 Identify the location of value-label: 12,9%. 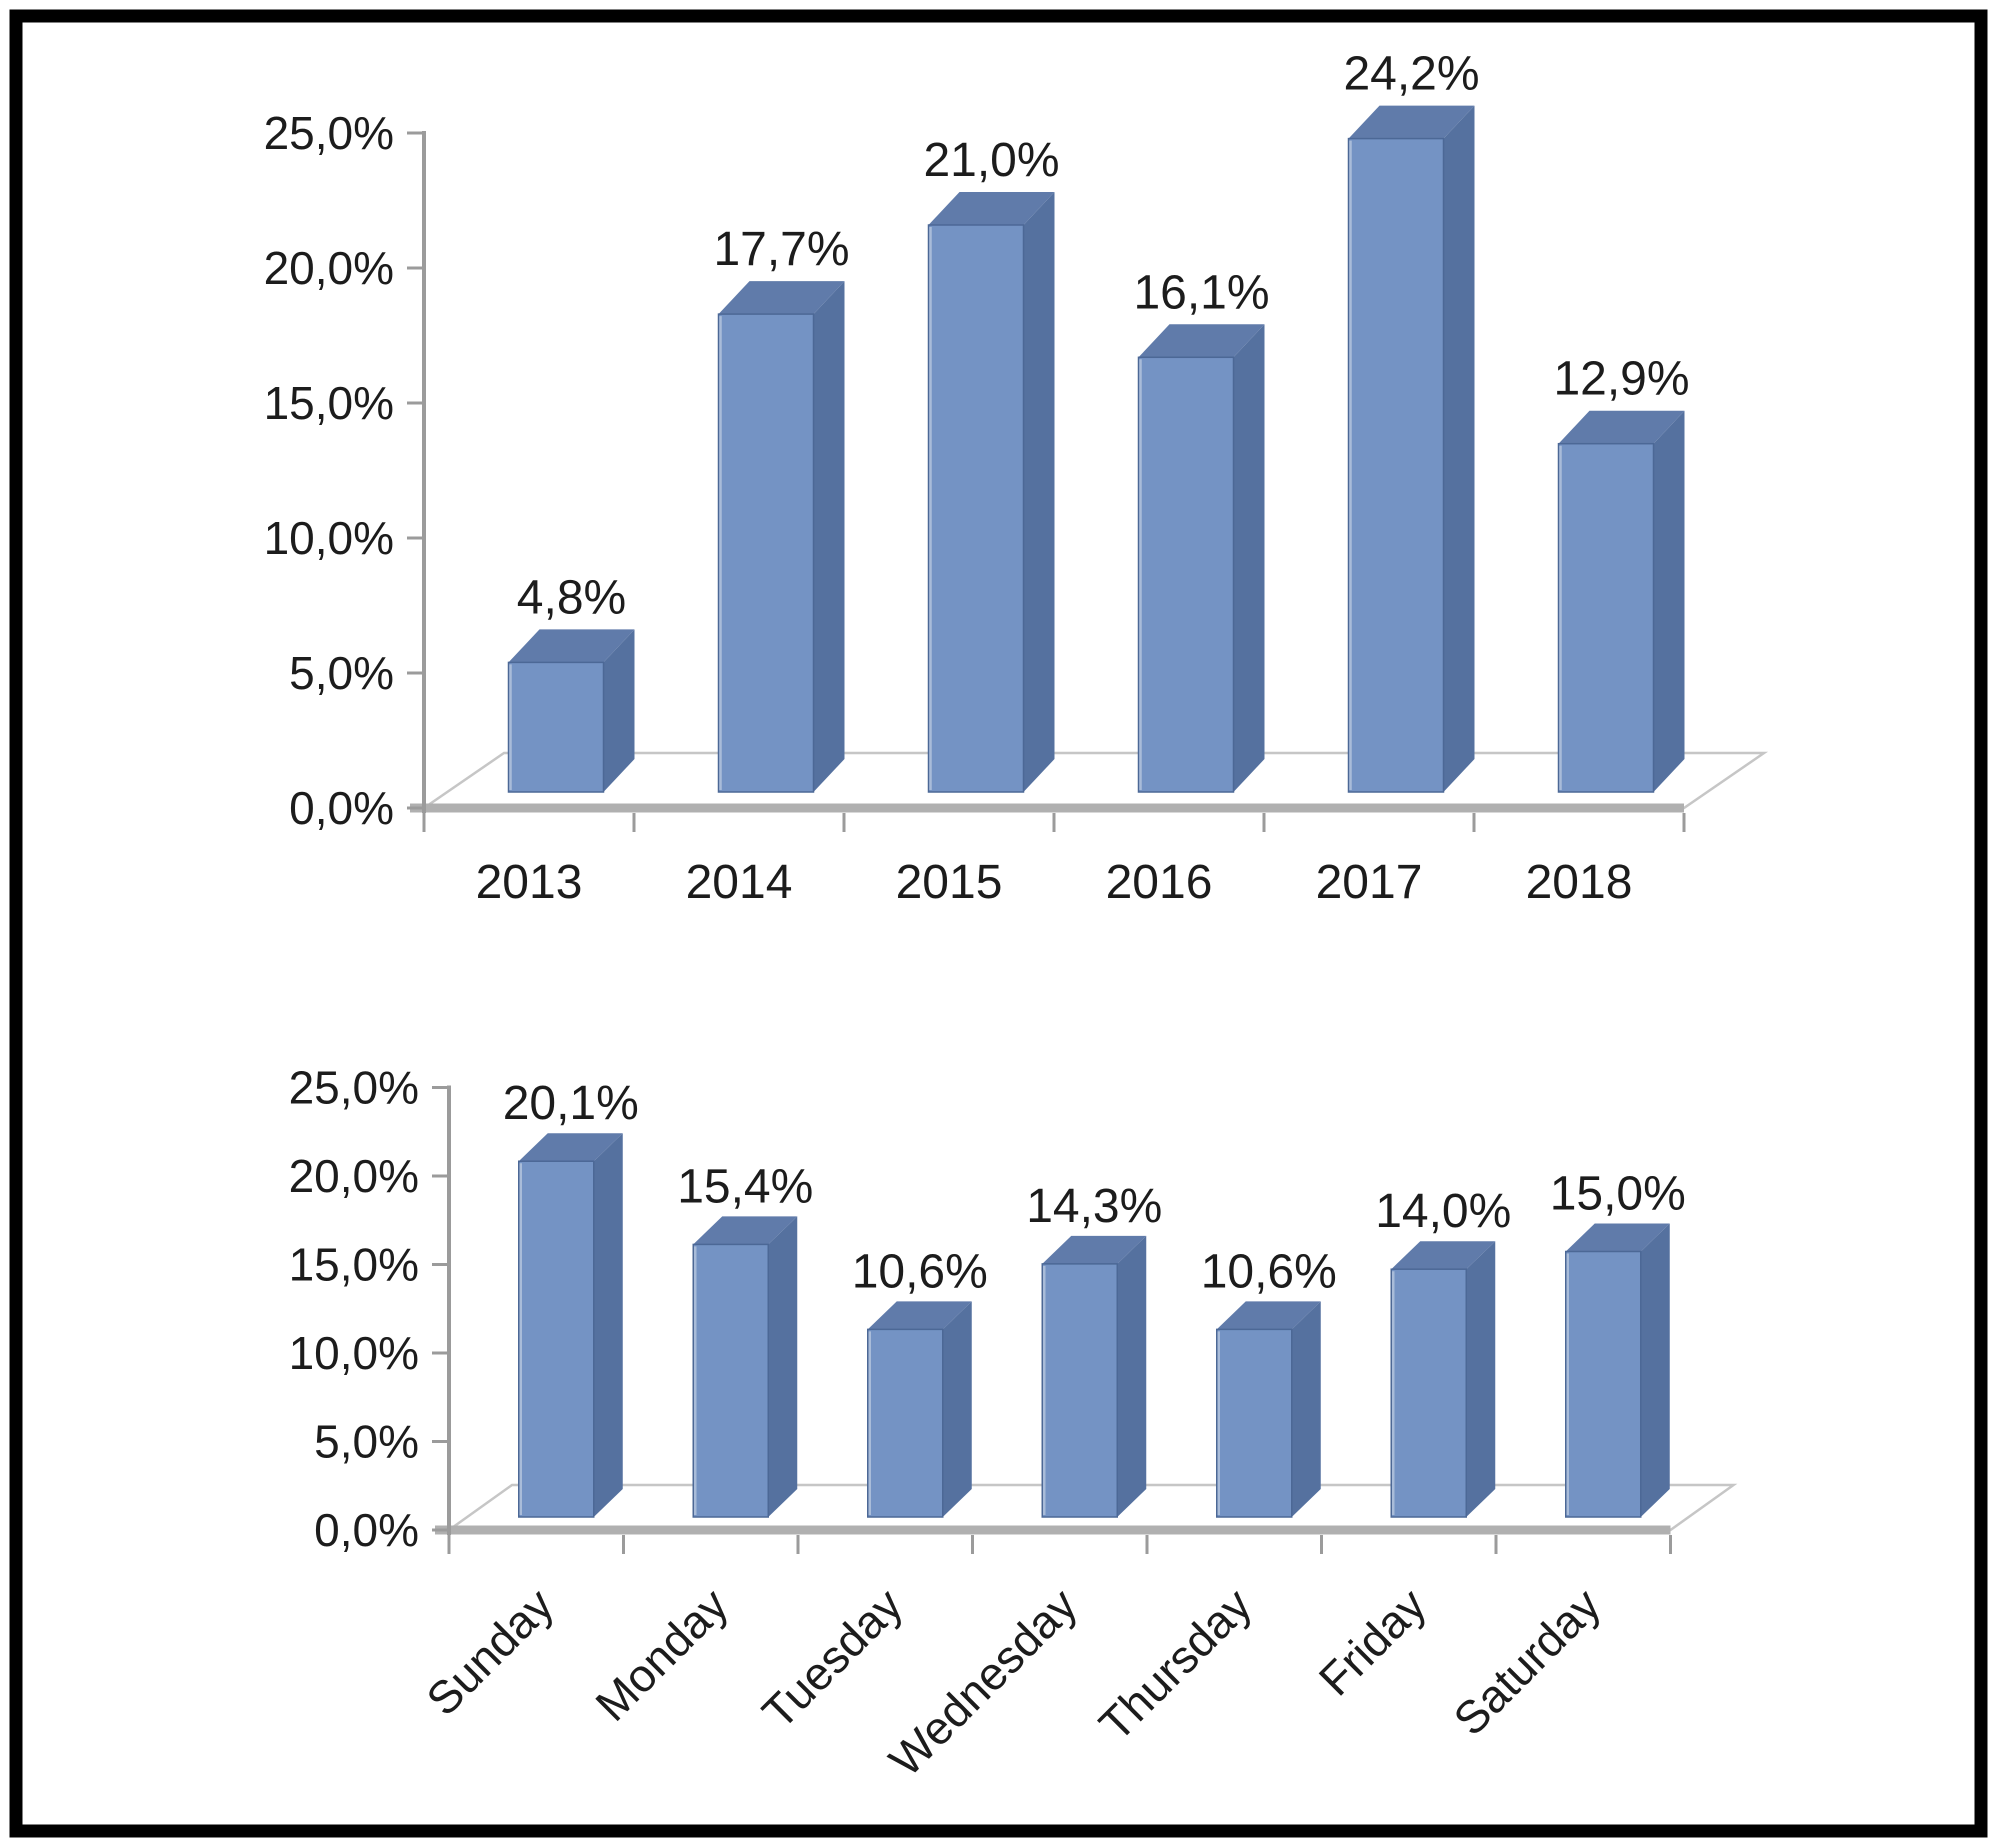
(1621, 379).